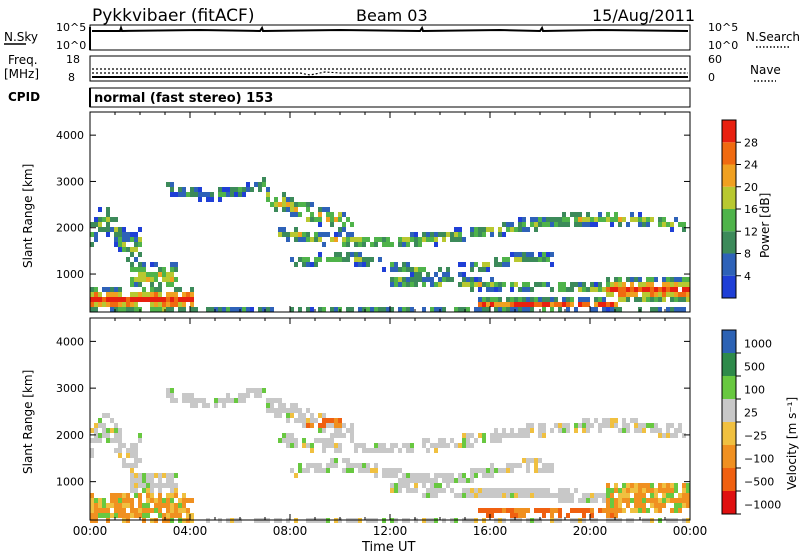  Describe the element at coordinates (765, 225) in the screenshot. I see `power-colorbar-label: Power [dB]` at that location.